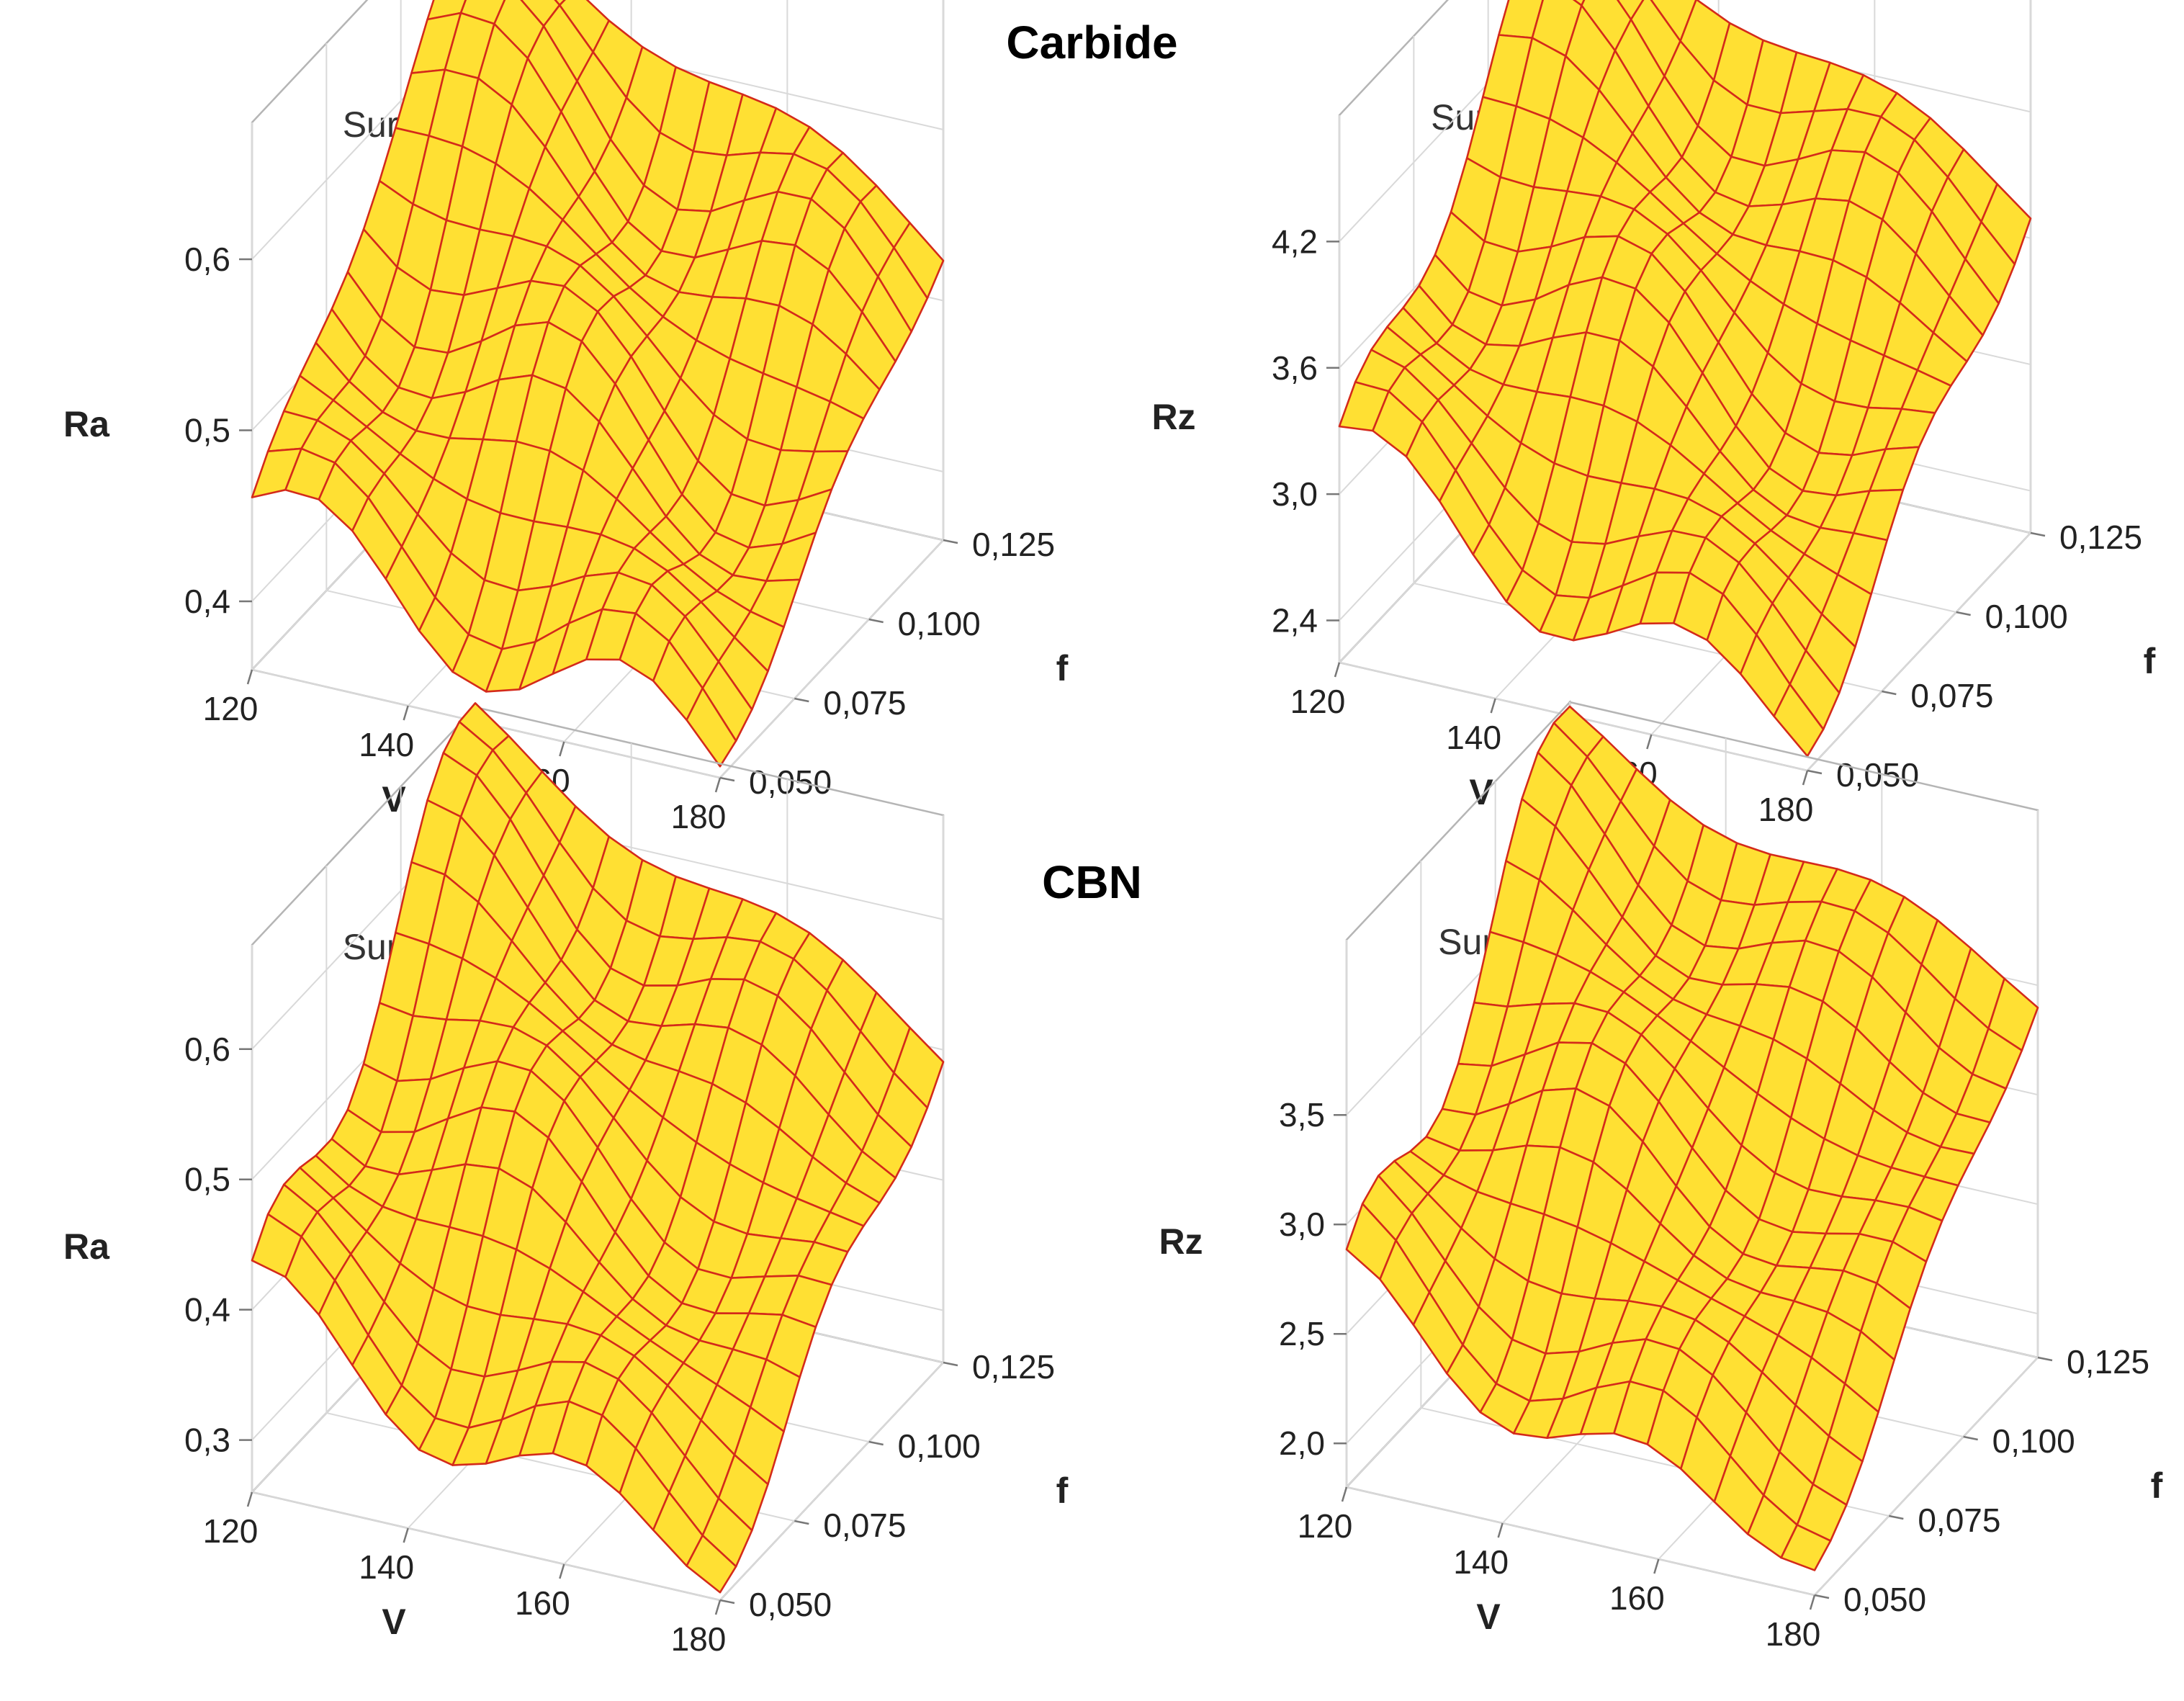  Describe the element at coordinates (1302, 1115) in the screenshot. I see `z-tick-label: 3,5` at that location.